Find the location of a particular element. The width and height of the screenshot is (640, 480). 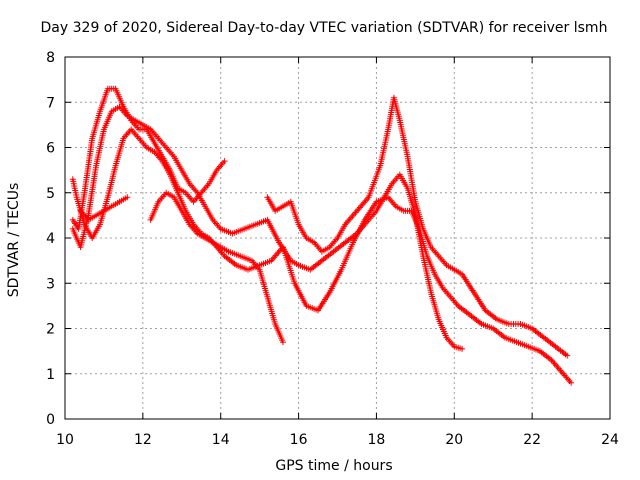

y-tick-label: 7 is located at coordinates (50, 103).